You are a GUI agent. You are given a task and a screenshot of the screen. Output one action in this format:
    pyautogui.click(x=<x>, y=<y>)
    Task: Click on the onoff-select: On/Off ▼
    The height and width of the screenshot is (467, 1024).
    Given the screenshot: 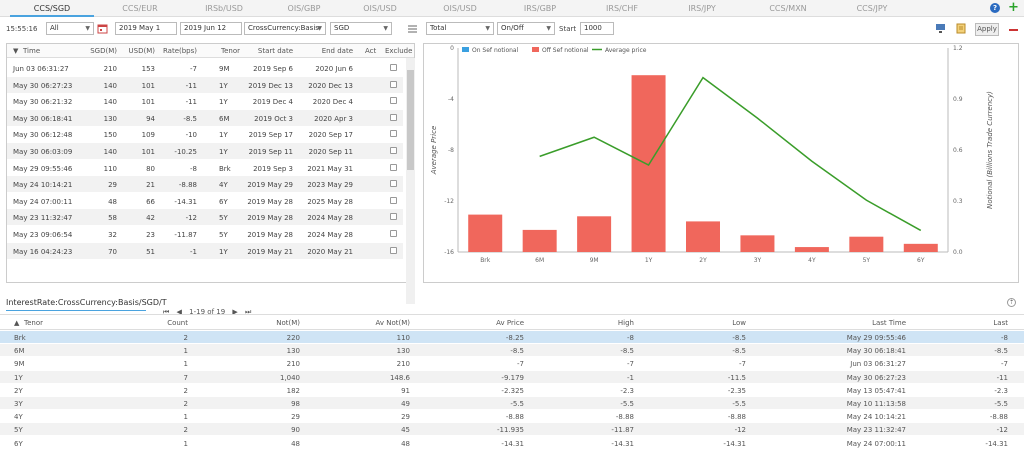 What is the action you would take?
    pyautogui.click(x=526, y=28)
    